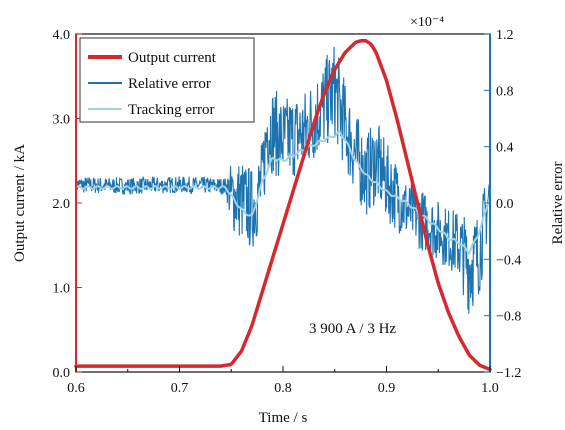  I want to click on legend-label-tracking-error: Tracking error, so click(171, 110).